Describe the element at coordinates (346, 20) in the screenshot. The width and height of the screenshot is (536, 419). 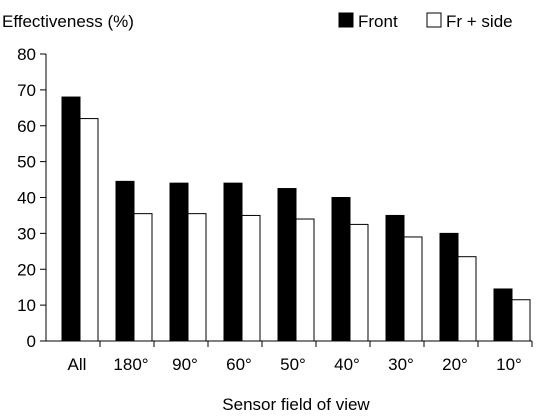
I see `legend-swatch-front` at that location.